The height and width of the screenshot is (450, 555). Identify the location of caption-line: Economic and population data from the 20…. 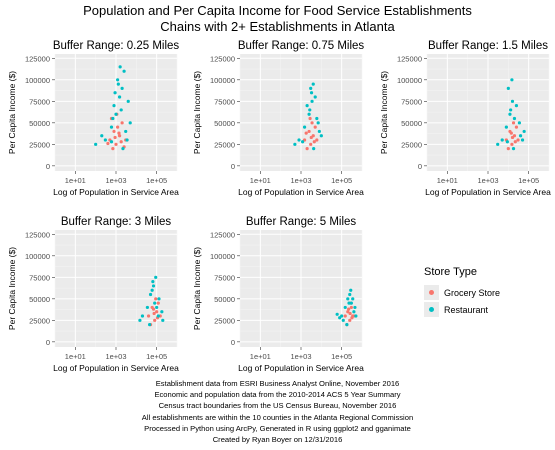
(277, 395).